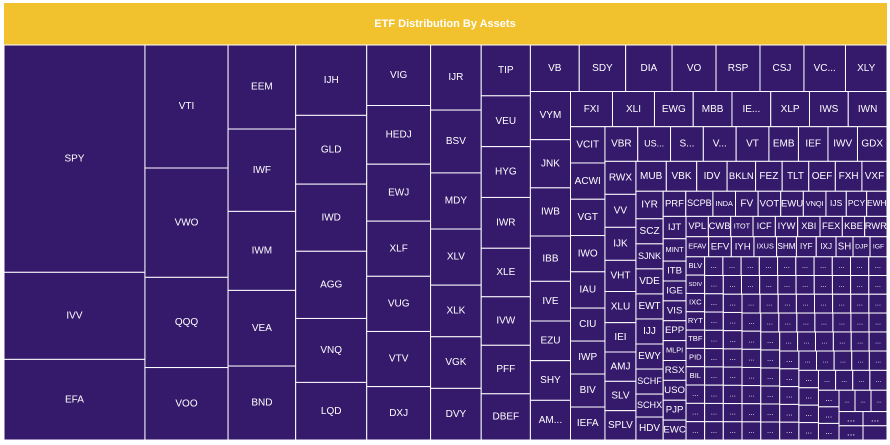  What do you see at coordinates (770, 203) in the screenshot?
I see `tile-label: VOT` at bounding box center [770, 203].